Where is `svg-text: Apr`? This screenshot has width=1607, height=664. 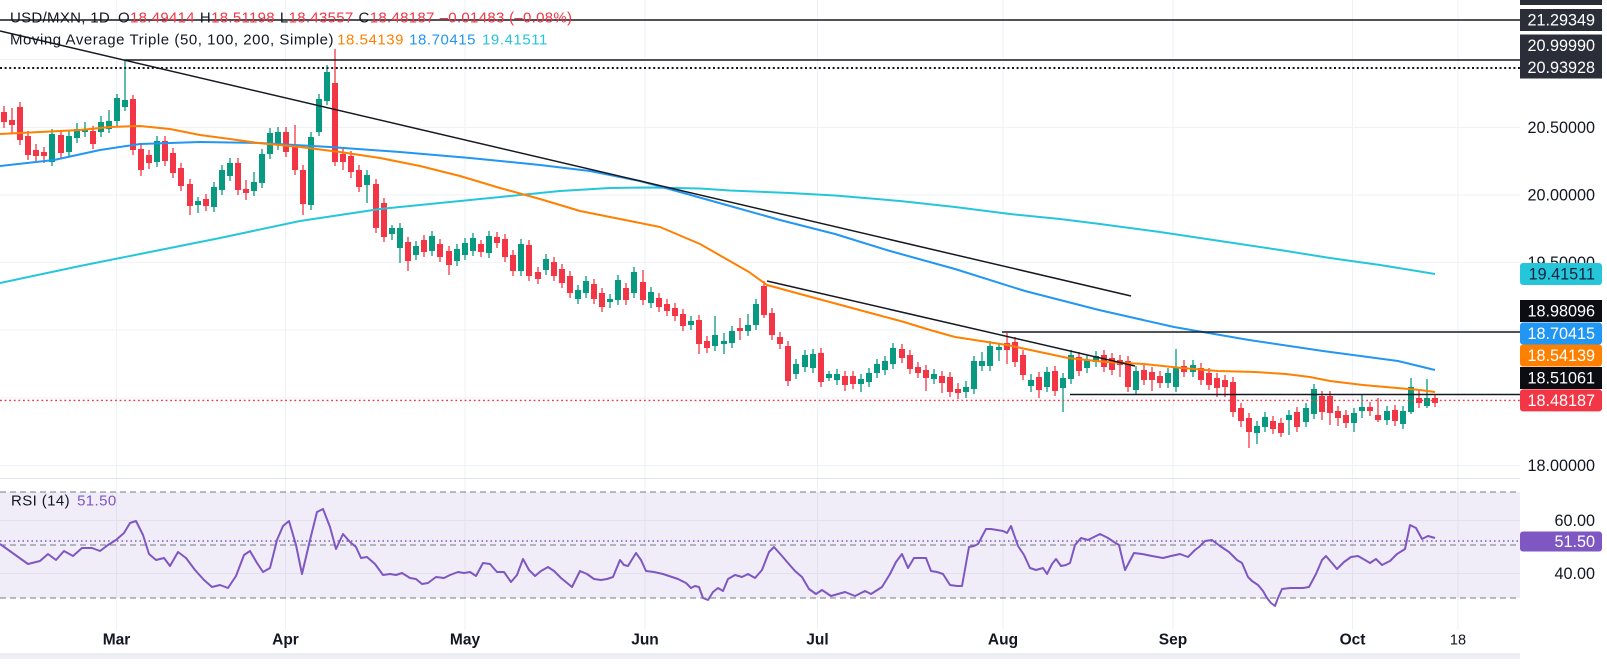 svg-text: Apr is located at coordinates (285, 640).